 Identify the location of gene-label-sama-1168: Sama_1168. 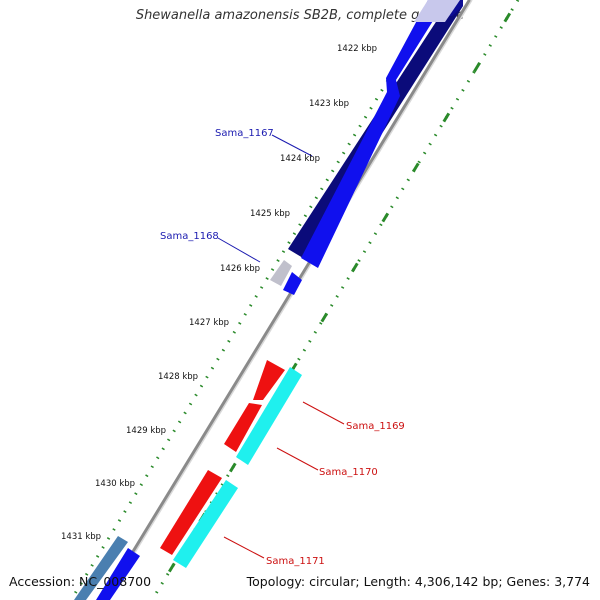
(189, 236).